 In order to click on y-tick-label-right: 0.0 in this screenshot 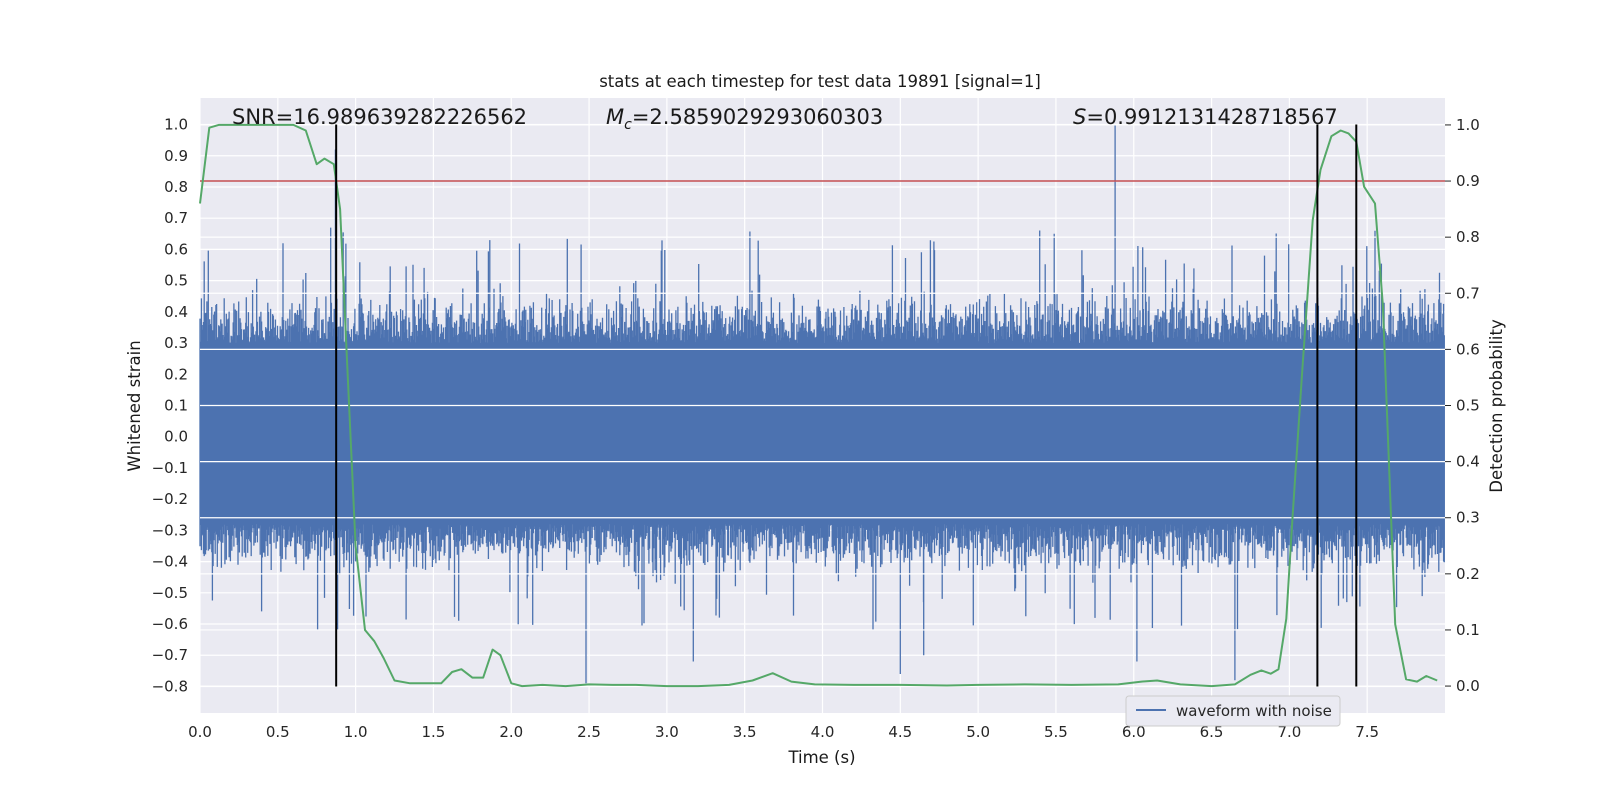, I will do `click(1468, 686)`.